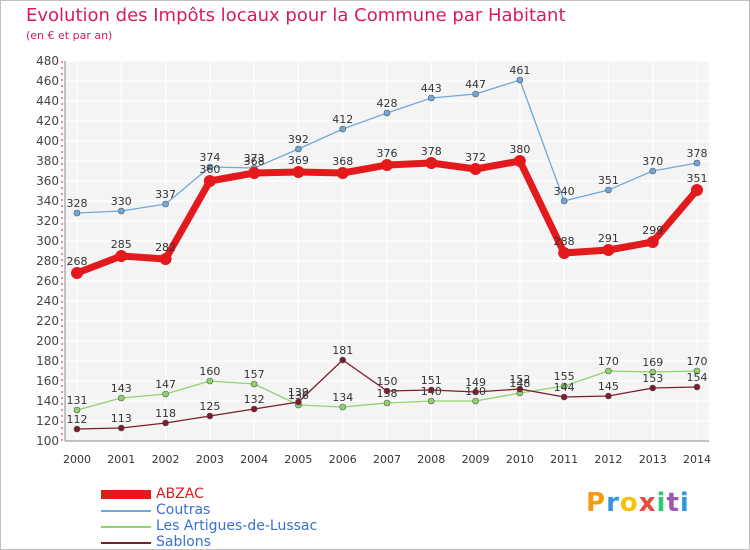  Describe the element at coordinates (237, 526) in the screenshot. I see `legend-label: Les Artigues-de-Lussac` at that location.